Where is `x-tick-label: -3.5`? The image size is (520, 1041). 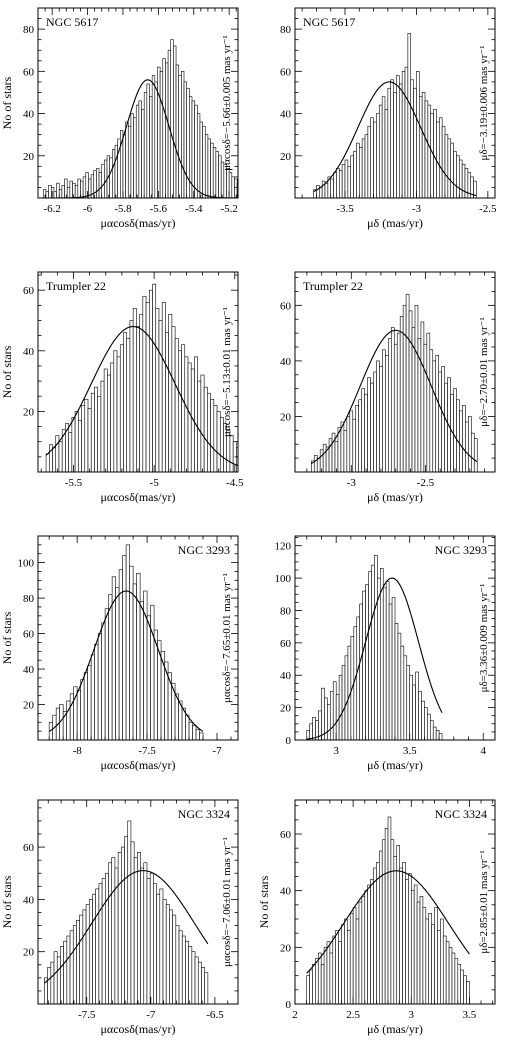 x-tick-label: -3.5 is located at coordinates (345, 209).